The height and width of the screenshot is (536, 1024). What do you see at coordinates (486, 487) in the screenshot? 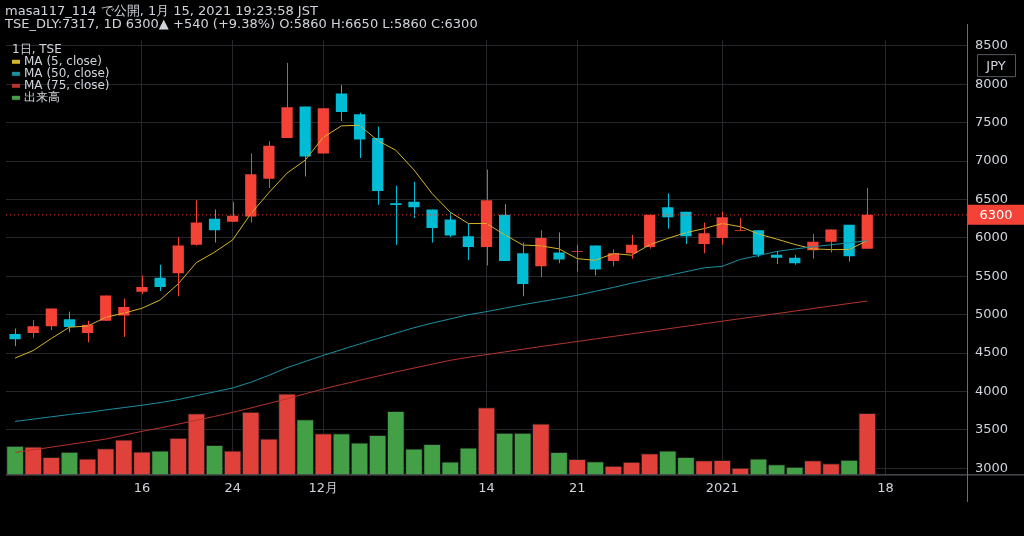
I see `x-tick-label: 14` at bounding box center [486, 487].